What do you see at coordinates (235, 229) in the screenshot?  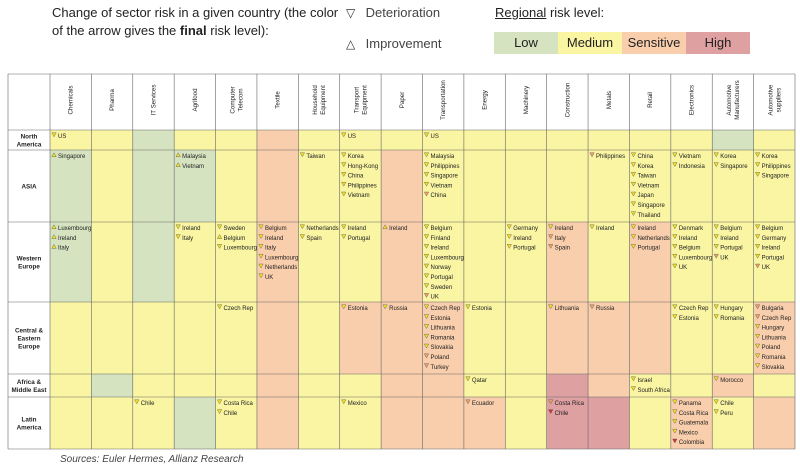 I see `country-label: Sweden` at bounding box center [235, 229].